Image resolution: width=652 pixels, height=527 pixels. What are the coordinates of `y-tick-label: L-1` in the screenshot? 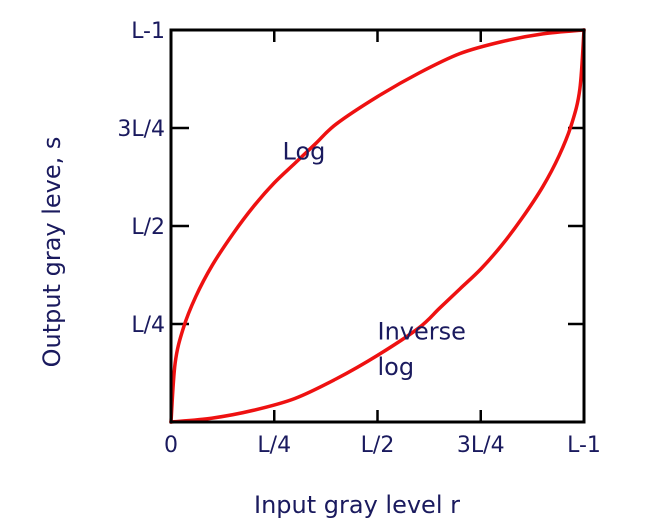 It's located at (148, 31).